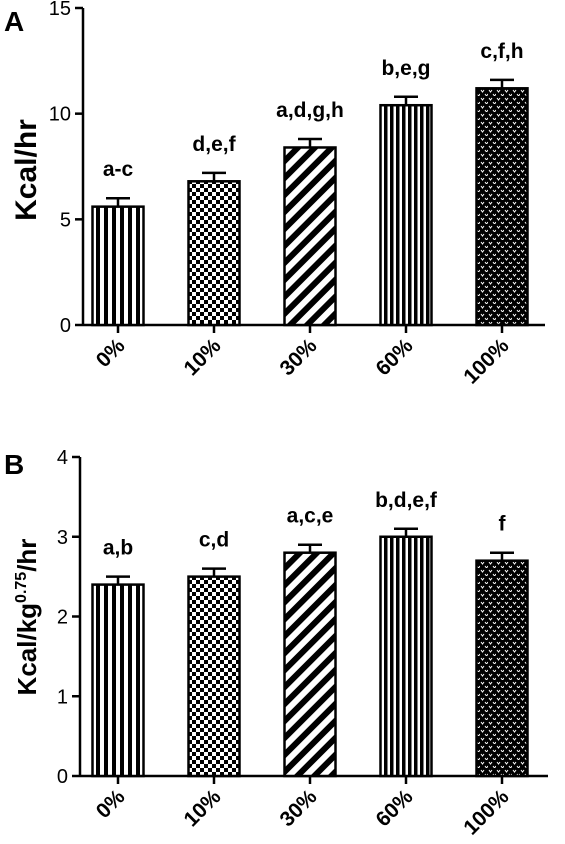  I want to click on significance-label: f, so click(503, 524).